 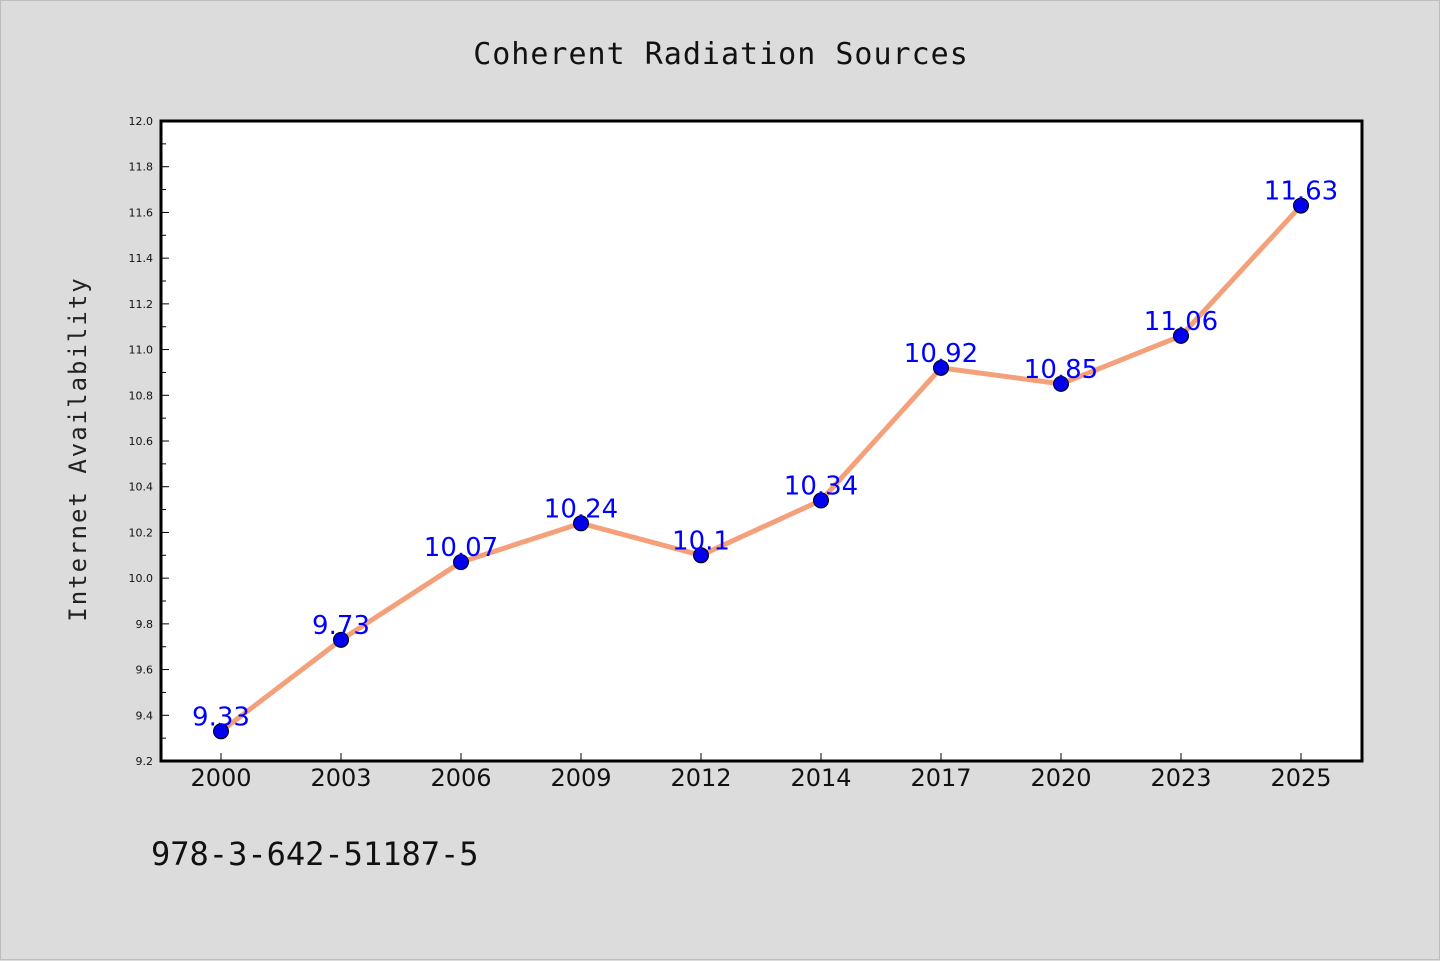 What do you see at coordinates (341, 626) in the screenshot?
I see `data-label: 9.73` at bounding box center [341, 626].